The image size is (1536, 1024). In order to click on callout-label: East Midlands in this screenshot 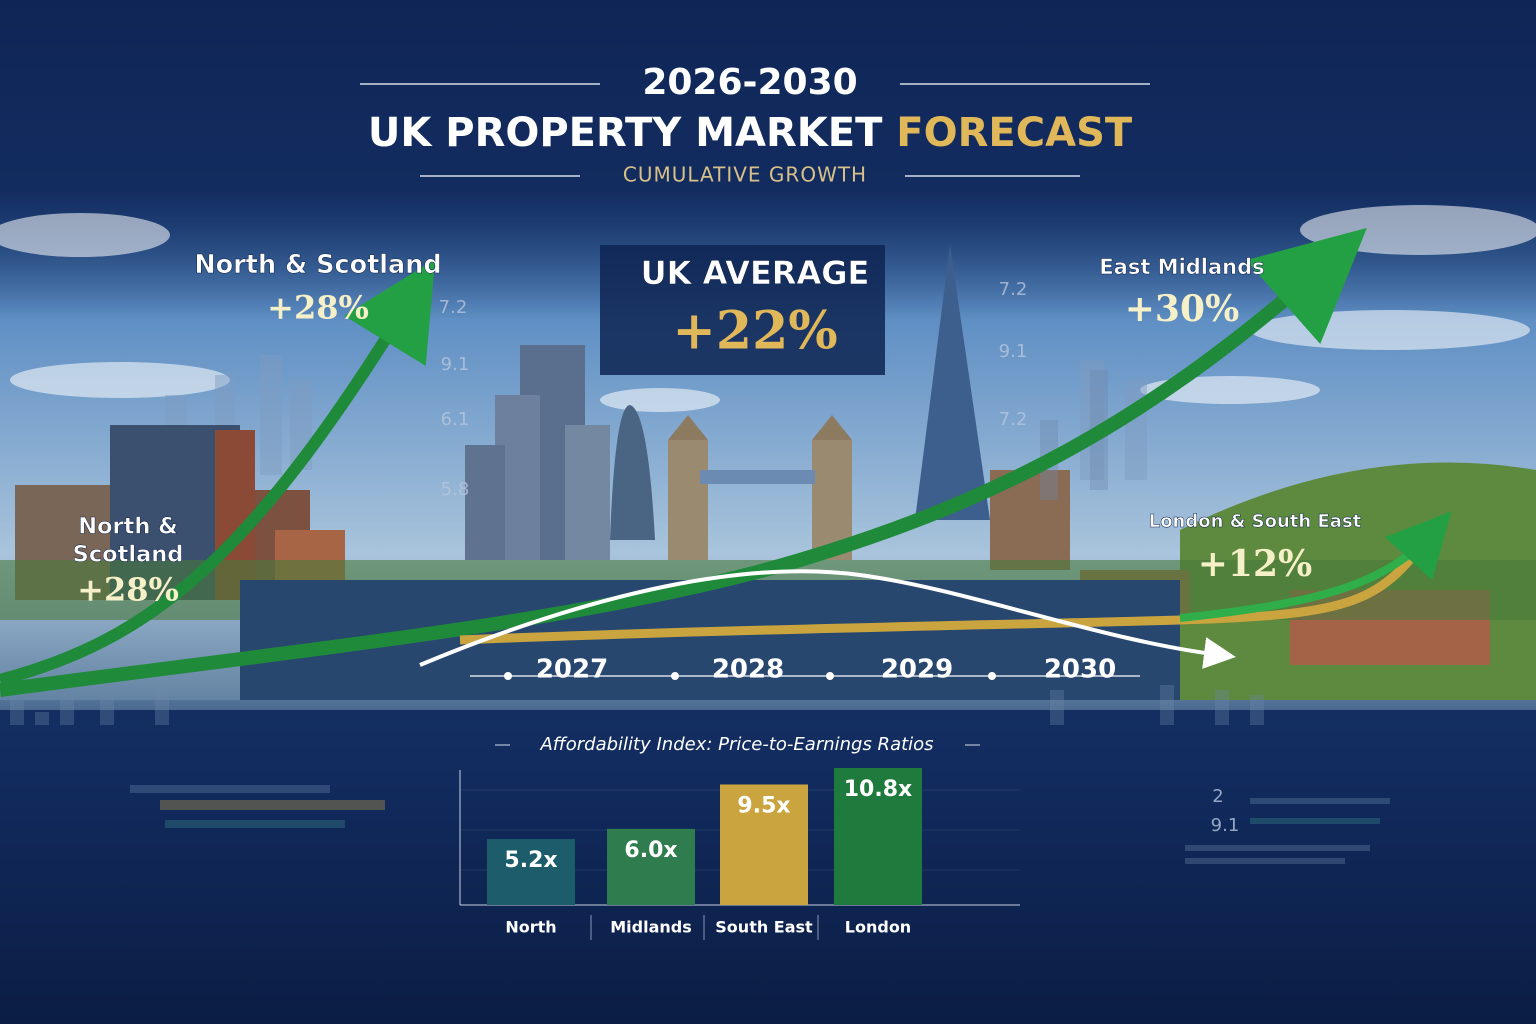, I will do `click(1181, 267)`.